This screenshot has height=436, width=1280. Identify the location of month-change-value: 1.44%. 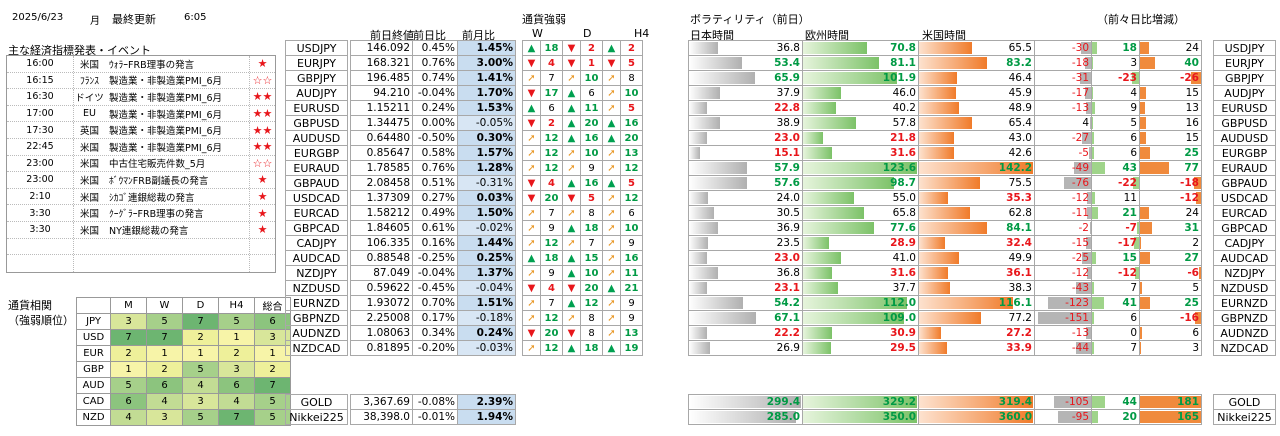
(486, 243).